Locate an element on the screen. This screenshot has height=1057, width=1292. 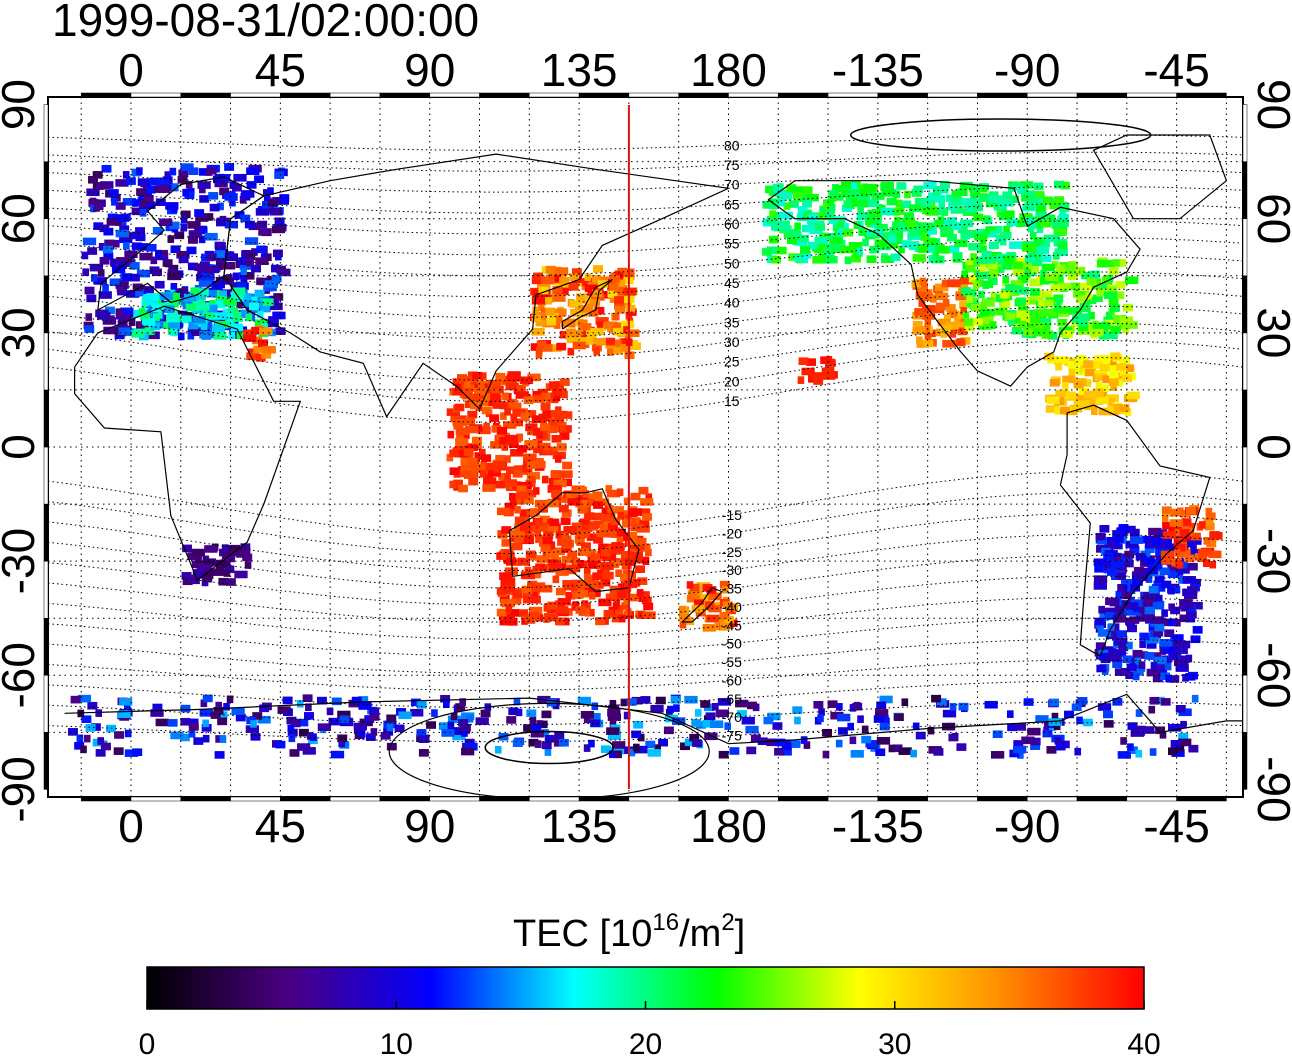
colorbar-ticks: 0 10 20 30 40 is located at coordinates (650, 1029).